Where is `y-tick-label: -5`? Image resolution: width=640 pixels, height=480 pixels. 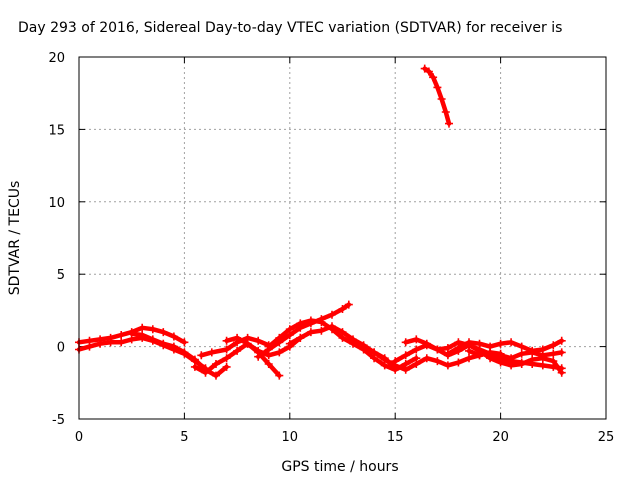
y-tick-label: -5 is located at coordinates (58, 420).